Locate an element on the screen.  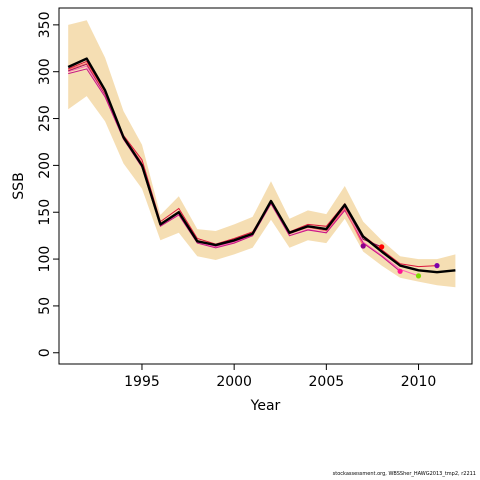
y-tick-label: 300 is located at coordinates (45, 71).